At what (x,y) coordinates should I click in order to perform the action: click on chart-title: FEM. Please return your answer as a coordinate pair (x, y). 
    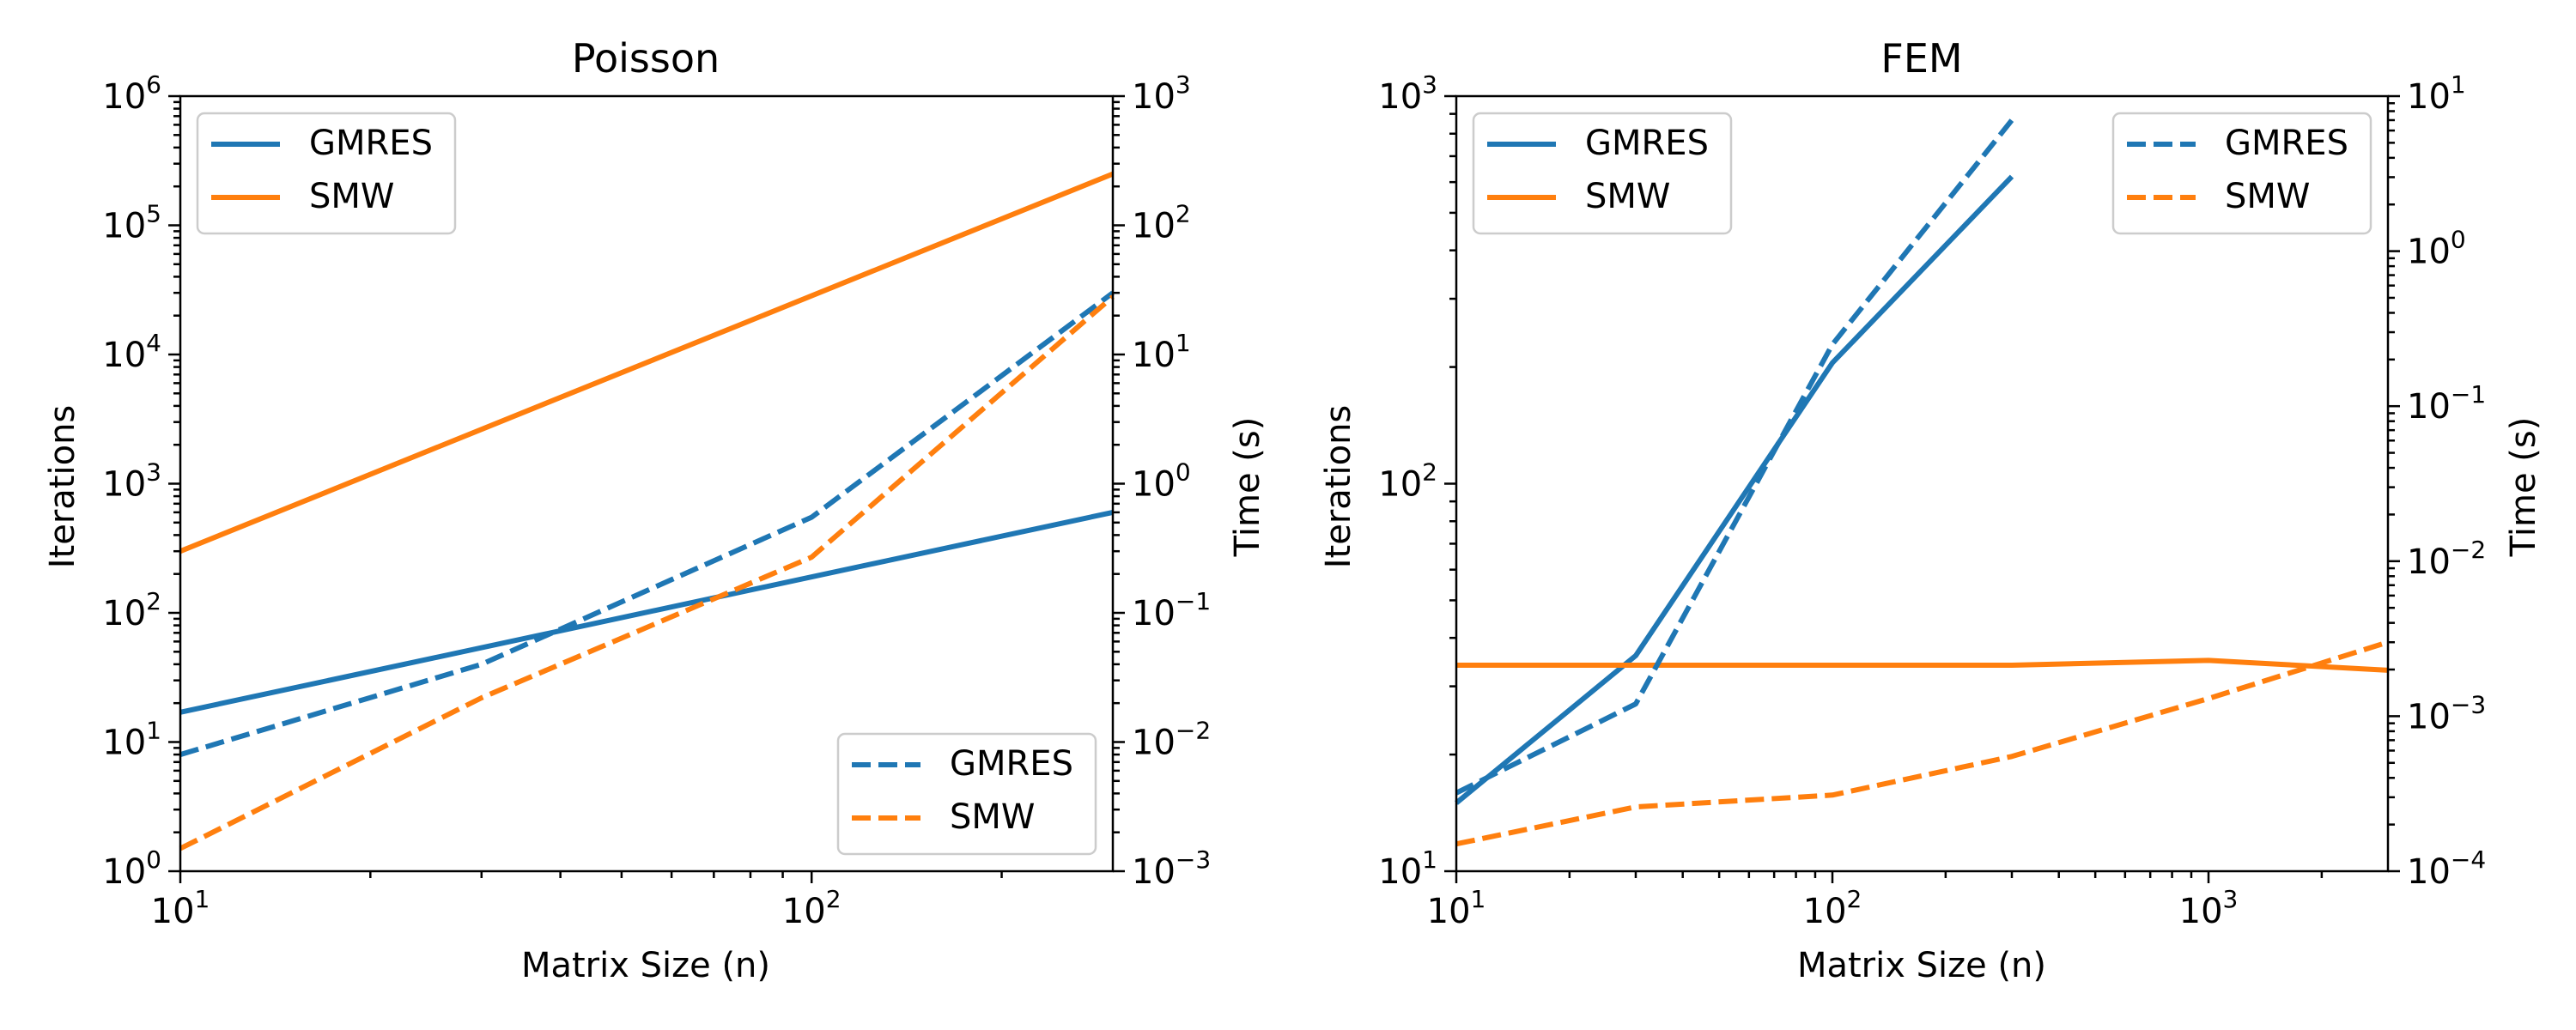
    Looking at the image, I should click on (1921, 58).